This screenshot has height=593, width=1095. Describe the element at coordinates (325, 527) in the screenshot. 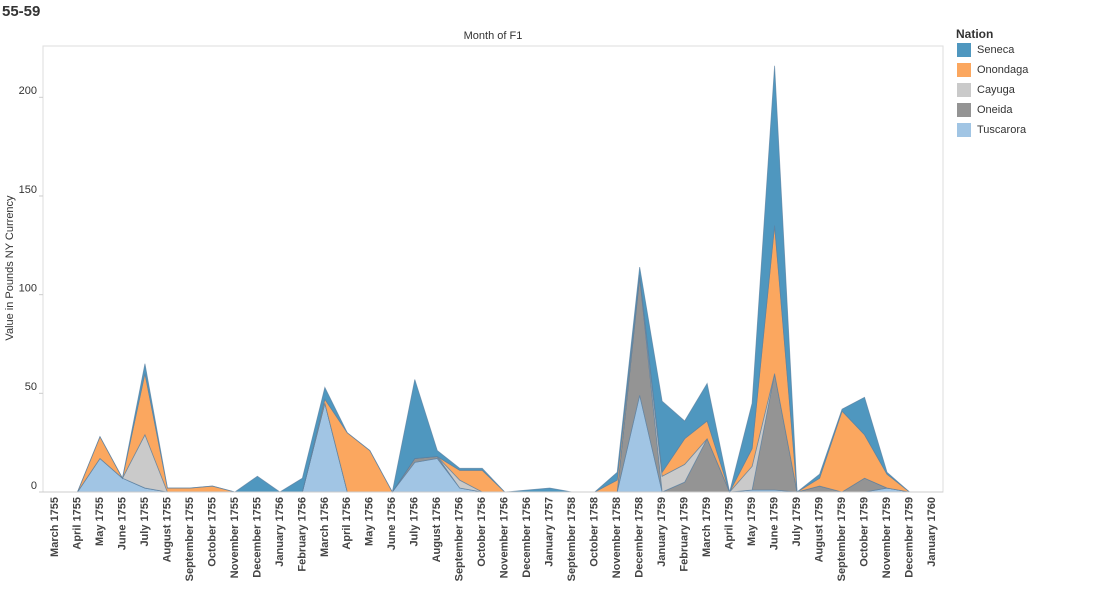

I see `x-tick-label: March 1756` at that location.